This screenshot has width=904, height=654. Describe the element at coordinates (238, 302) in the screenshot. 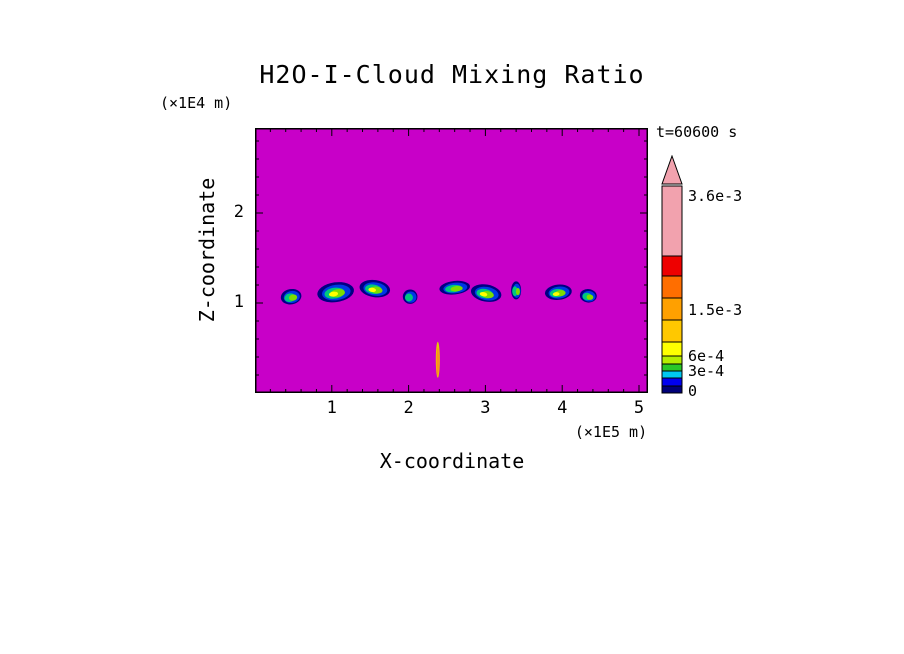

I see `z-tick-label: 1` at that location.